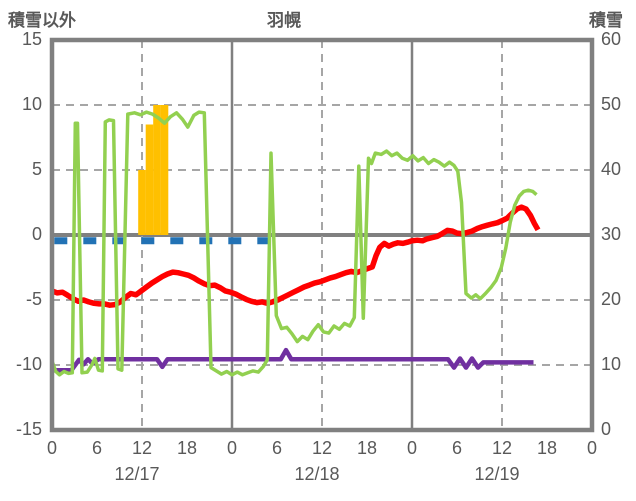 The image size is (636, 501). Describe the element at coordinates (611, 104) in the screenshot. I see `right-axis-tick: 50` at that location.